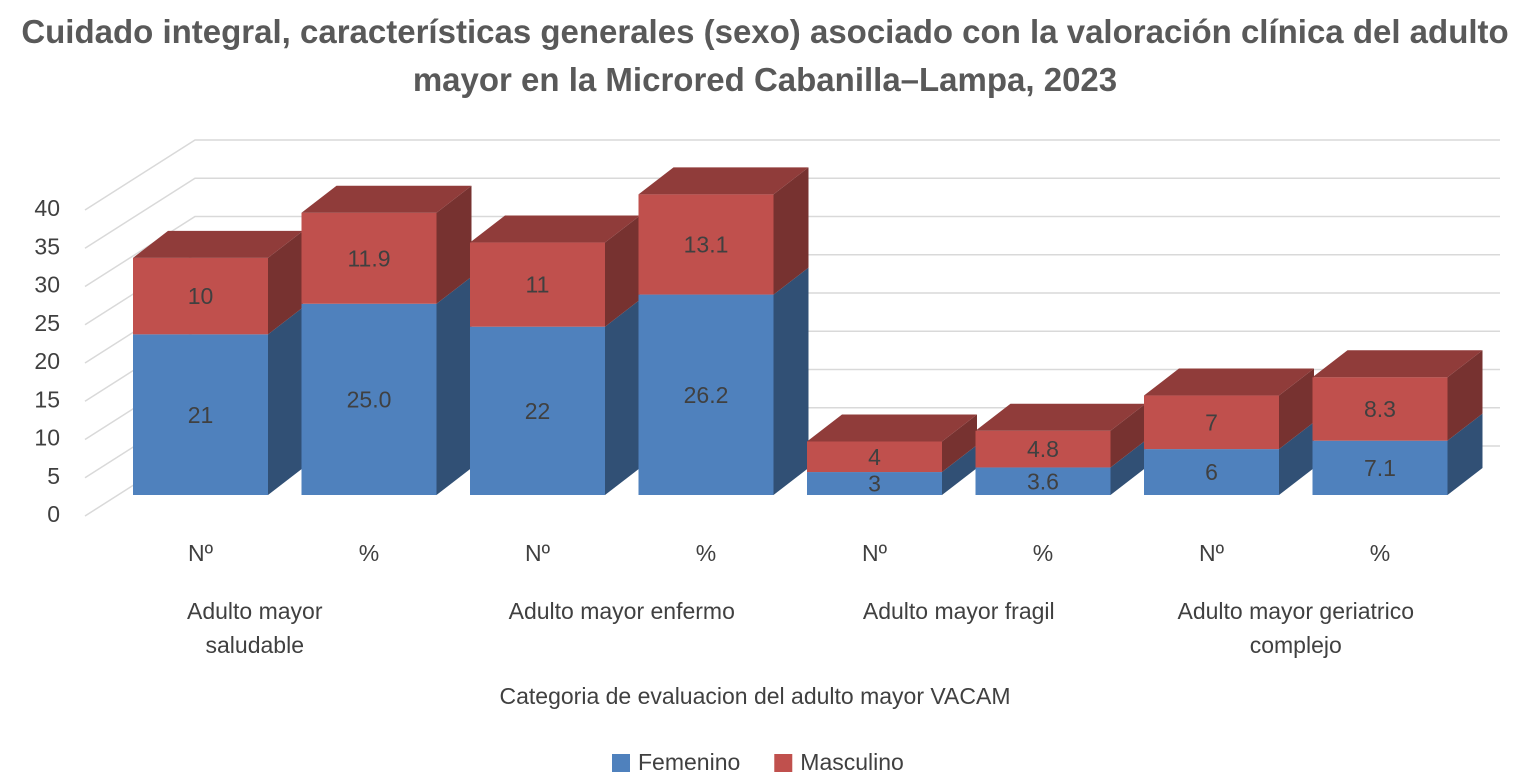  Describe the element at coordinates (47, 361) in the screenshot. I see `y-tick-label: 20` at that location.